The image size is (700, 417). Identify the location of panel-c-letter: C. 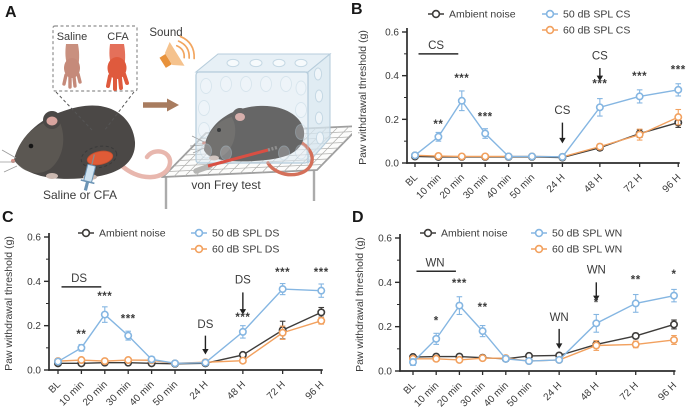
(8, 217).